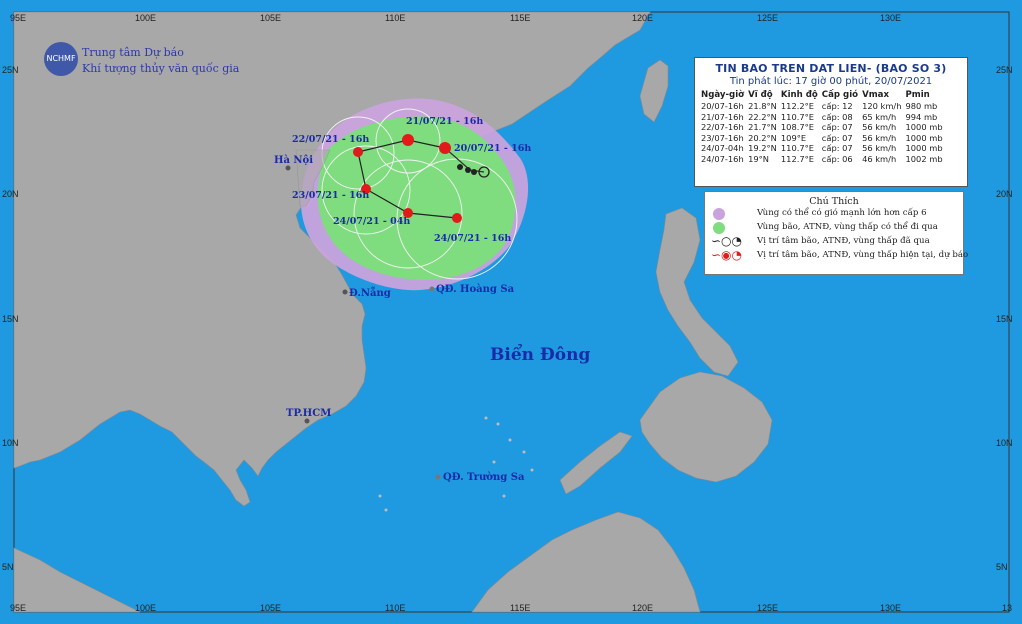 The image size is (1022, 624). What do you see at coordinates (762, 116) in the screenshot?
I see `cell: 22.2°N` at bounding box center [762, 116].